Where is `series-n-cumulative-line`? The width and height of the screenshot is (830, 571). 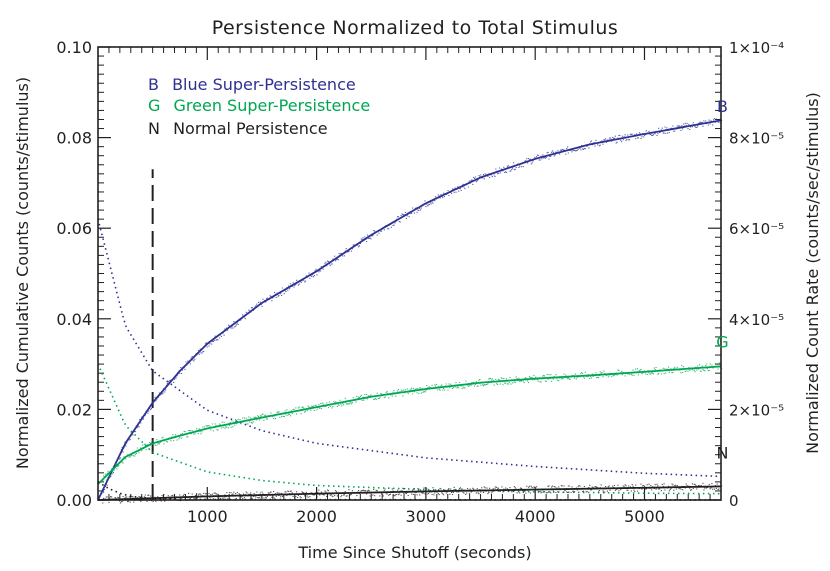 series-n-cumulative-line is located at coordinates (409, 493).